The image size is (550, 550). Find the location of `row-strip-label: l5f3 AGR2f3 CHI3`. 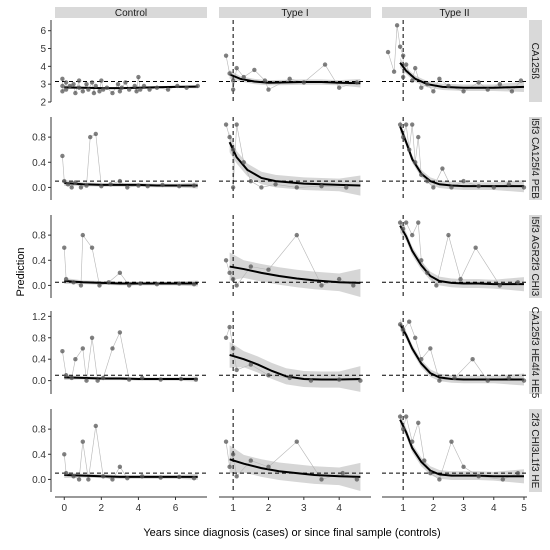

row-strip-label: l5f3 AGR2f3 CHI3 is located at coordinates (534, 257).